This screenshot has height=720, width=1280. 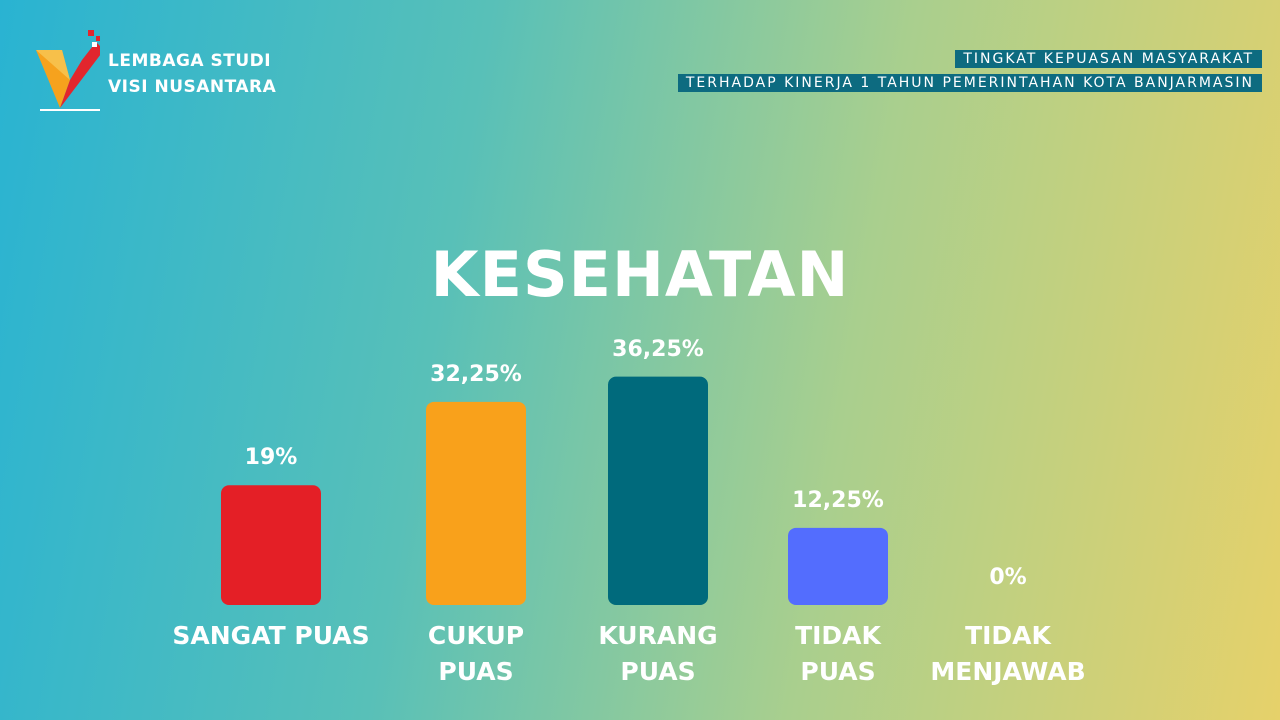 I want to click on chart-title: KESEHATAN, so click(x=640, y=274).